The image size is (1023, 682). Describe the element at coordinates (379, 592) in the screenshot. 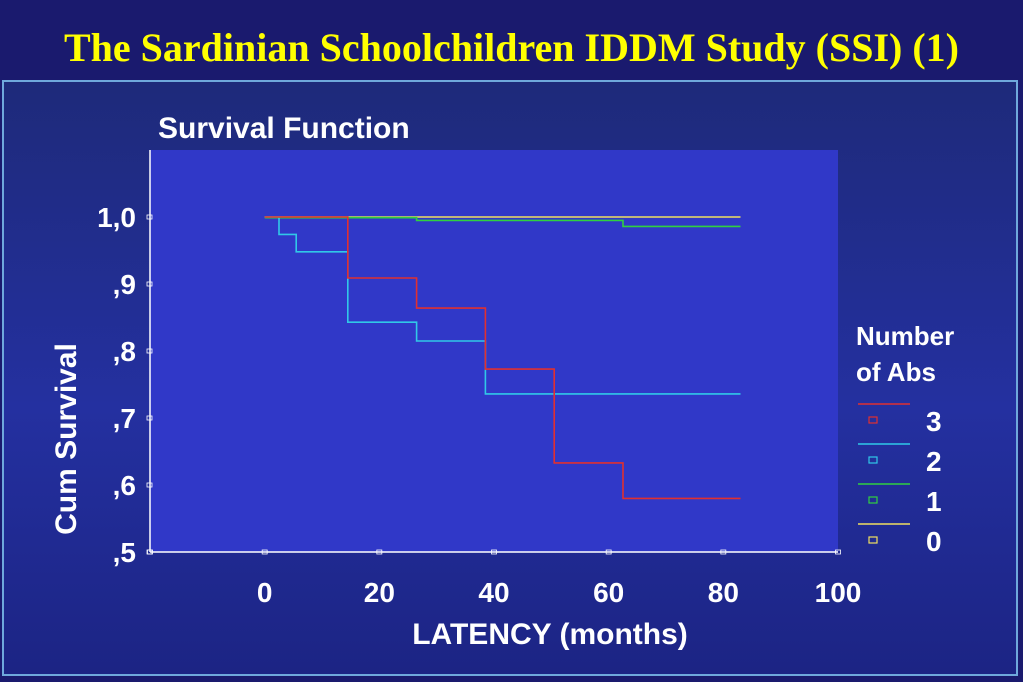

I see `x-tick-label: 20` at that location.